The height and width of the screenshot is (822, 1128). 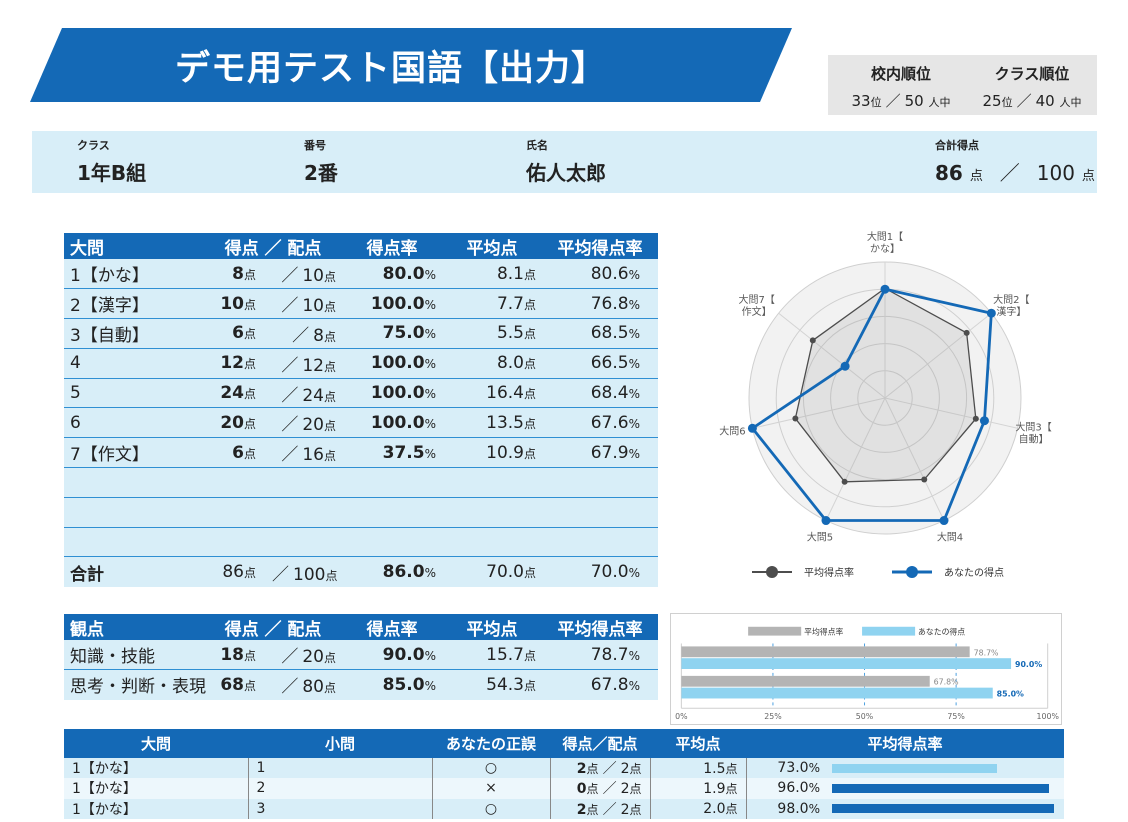 What do you see at coordinates (361, 627) in the screenshot?
I see `viewpoint-table-header: 観点 得点 ／ 配点 得点率 平均点 平均得点率` at bounding box center [361, 627].